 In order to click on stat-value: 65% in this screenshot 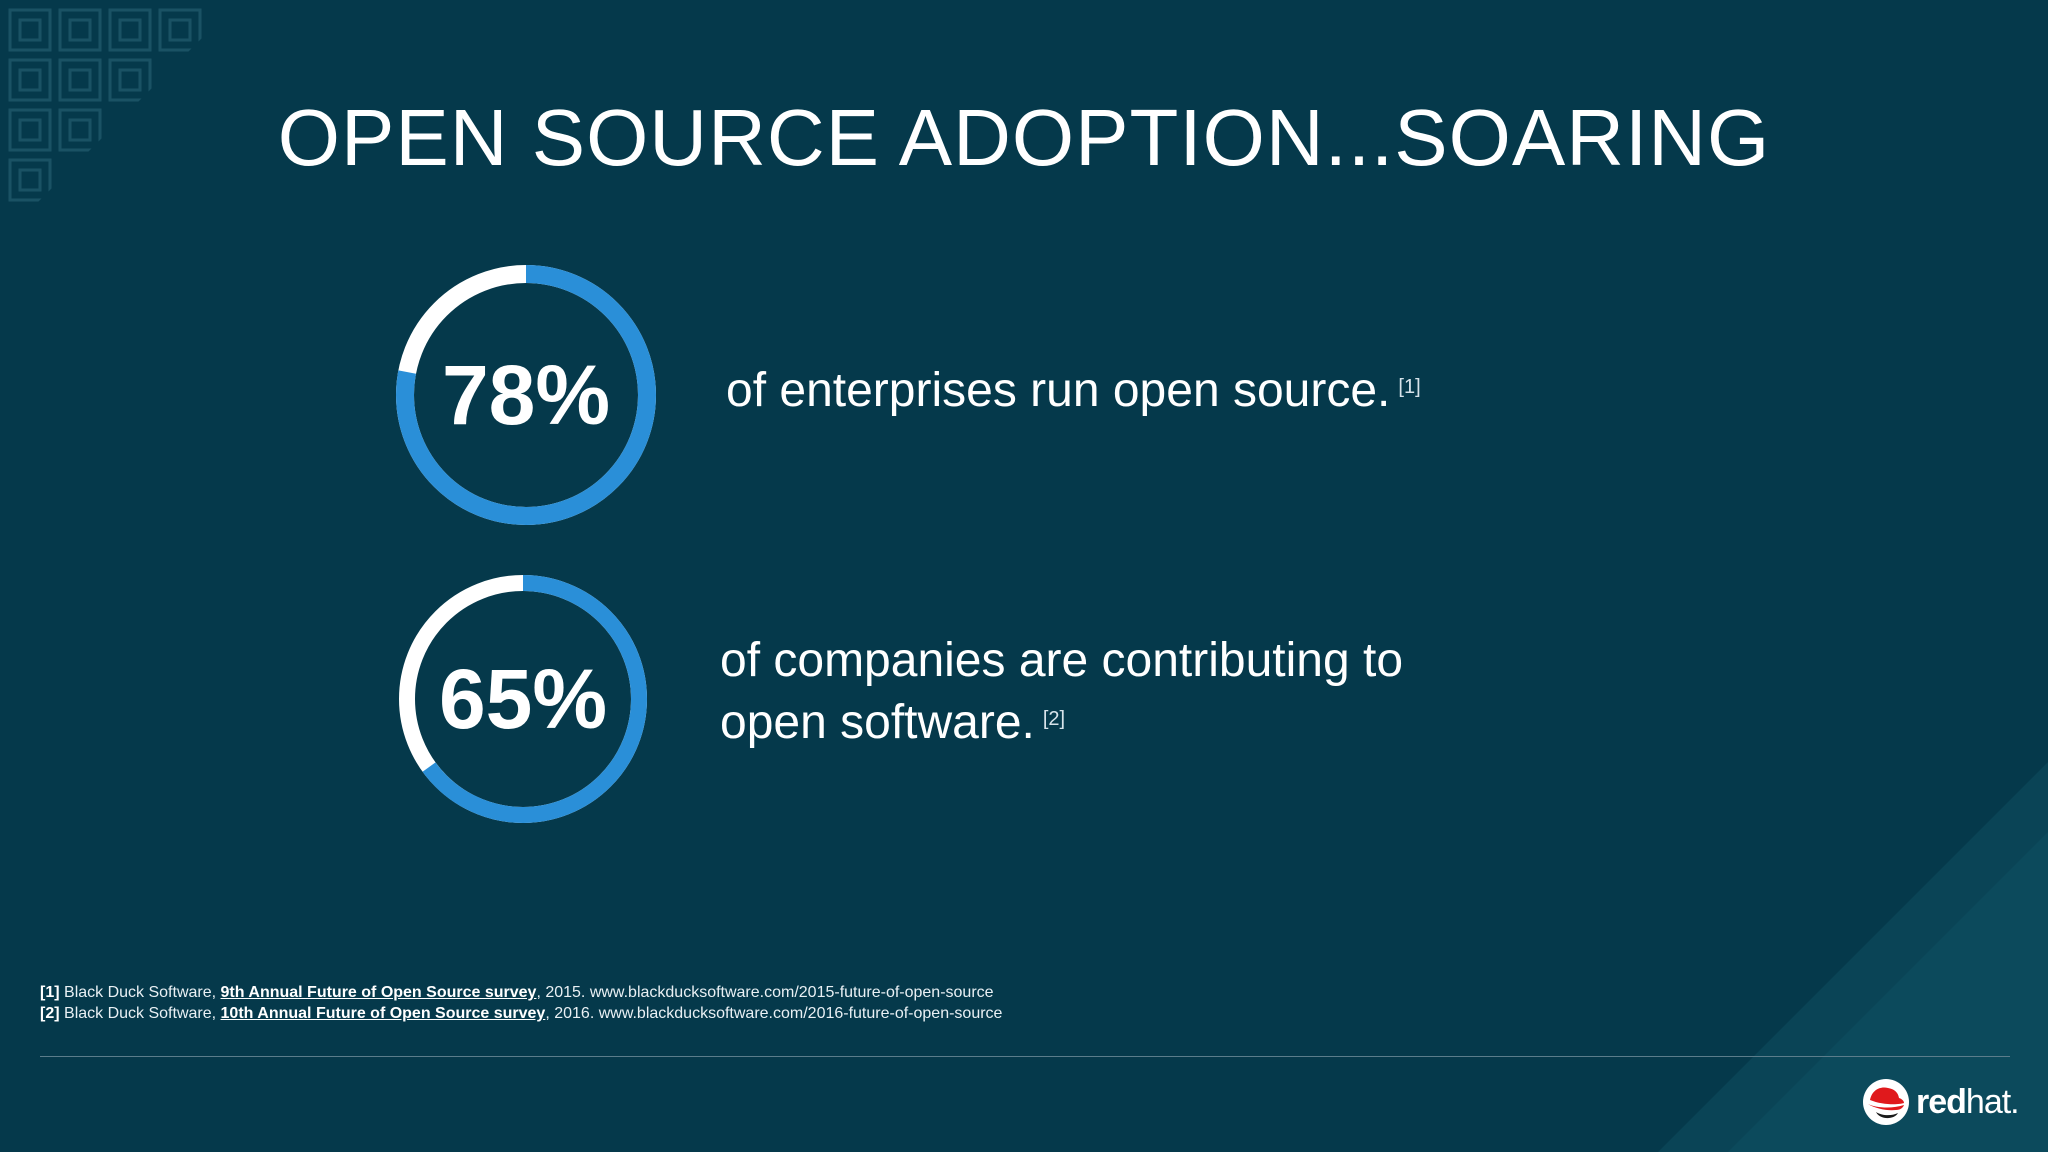, I will do `click(523, 698)`.